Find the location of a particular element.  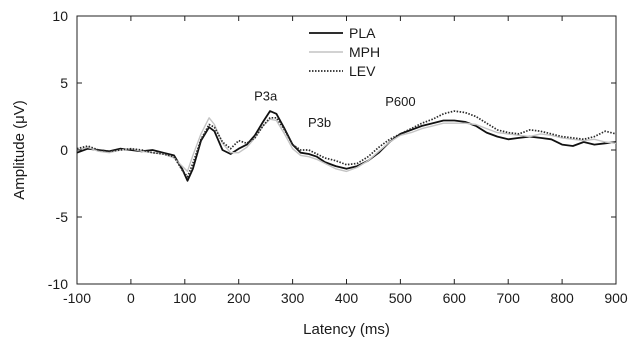

legend-label-mph: MPH is located at coordinates (364, 52).